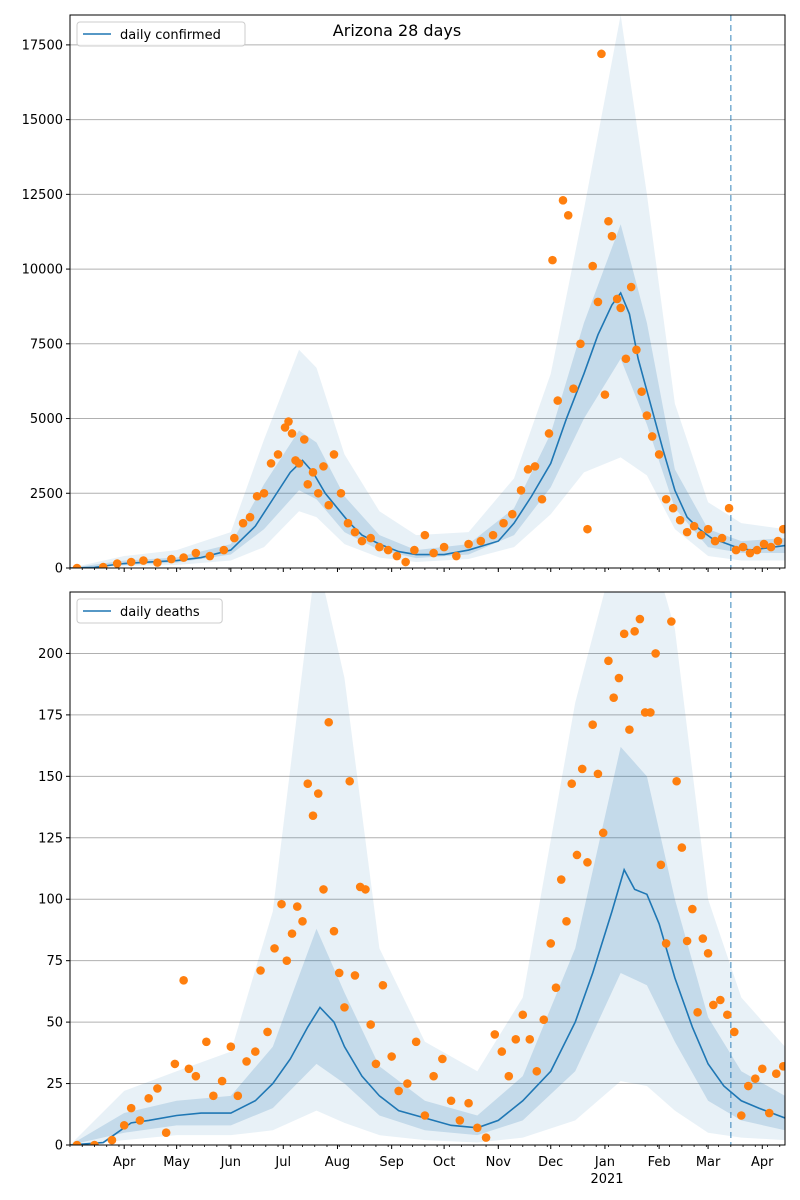 This screenshot has width=800, height=1200. I want to click on figure-title: Arizona 28 days, so click(397, 30).